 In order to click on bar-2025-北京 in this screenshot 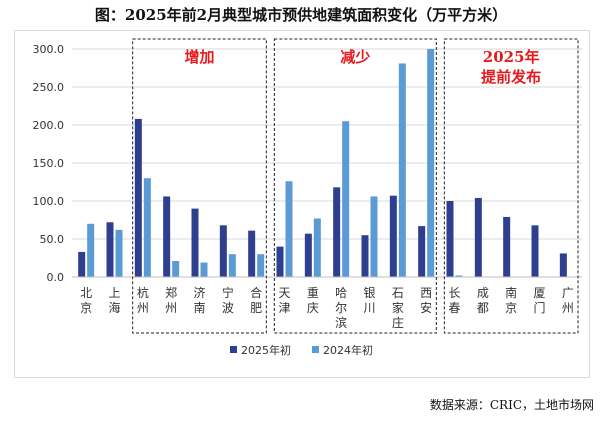, I will do `click(82, 264)`.